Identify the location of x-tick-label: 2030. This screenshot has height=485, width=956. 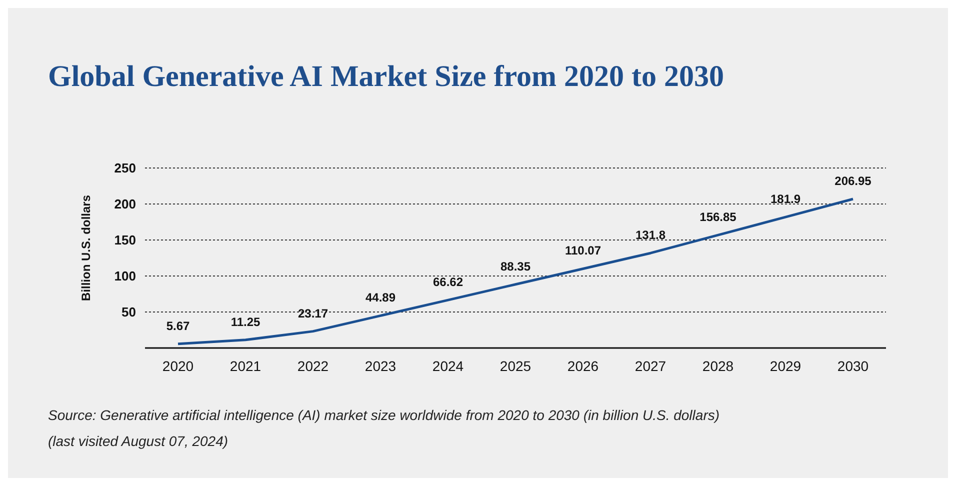
(853, 366).